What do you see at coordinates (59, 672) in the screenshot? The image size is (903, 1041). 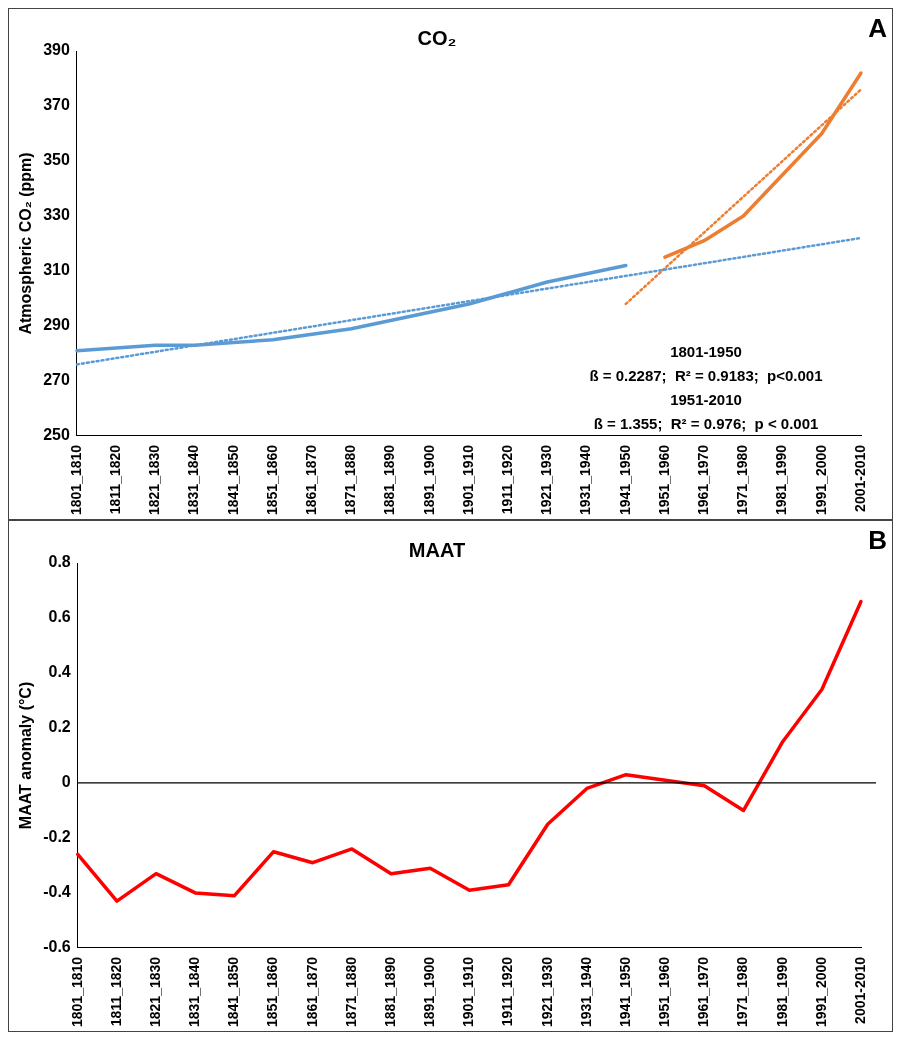 I see `y-tick-label: 0.4` at bounding box center [59, 672].